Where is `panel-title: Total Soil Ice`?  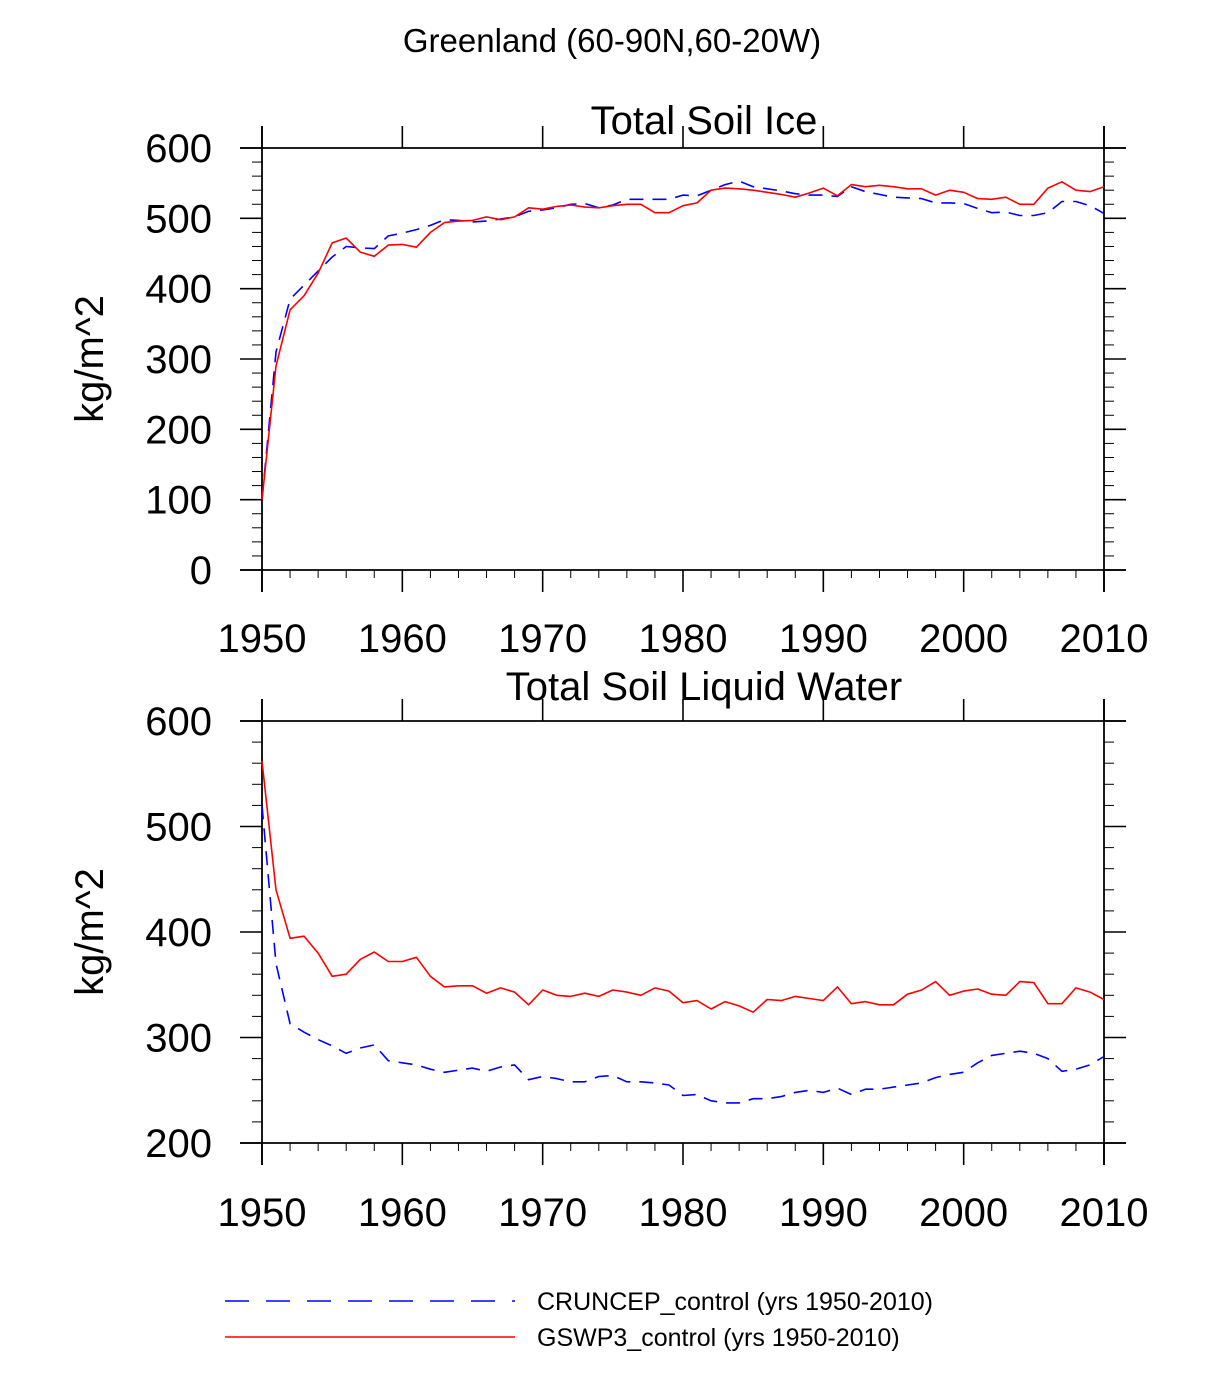
panel-title: Total Soil Ice is located at coordinates (704, 121).